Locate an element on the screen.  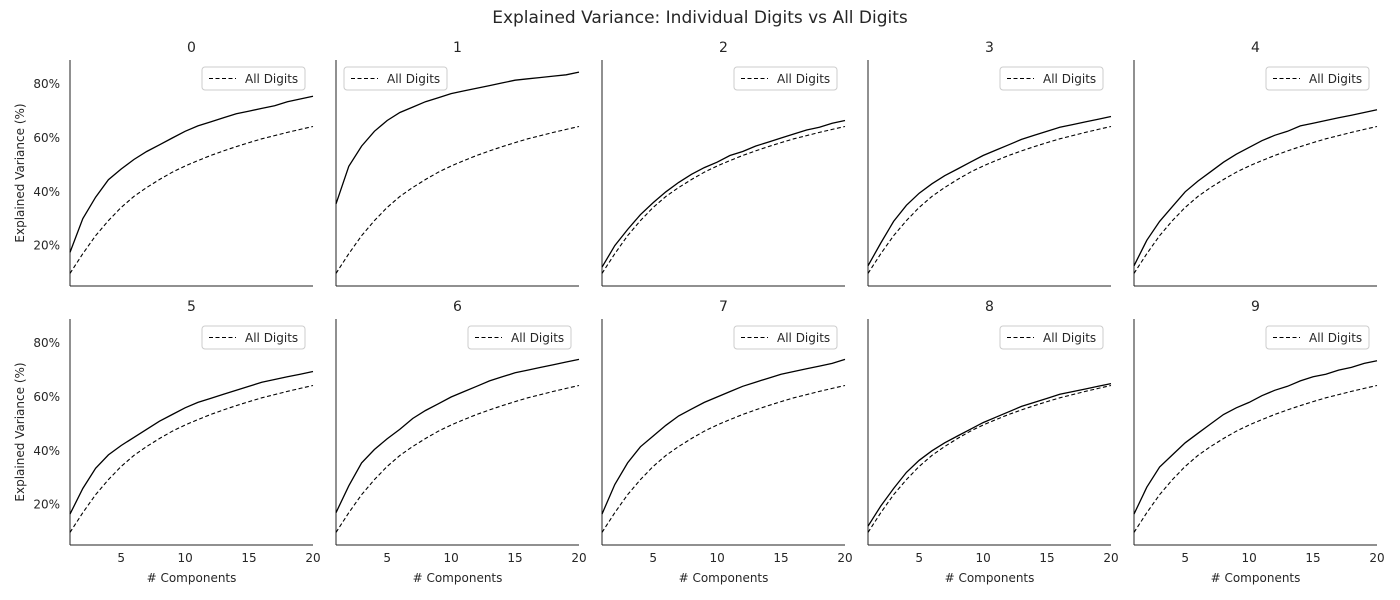
panel-title: 5 is located at coordinates (191, 307).